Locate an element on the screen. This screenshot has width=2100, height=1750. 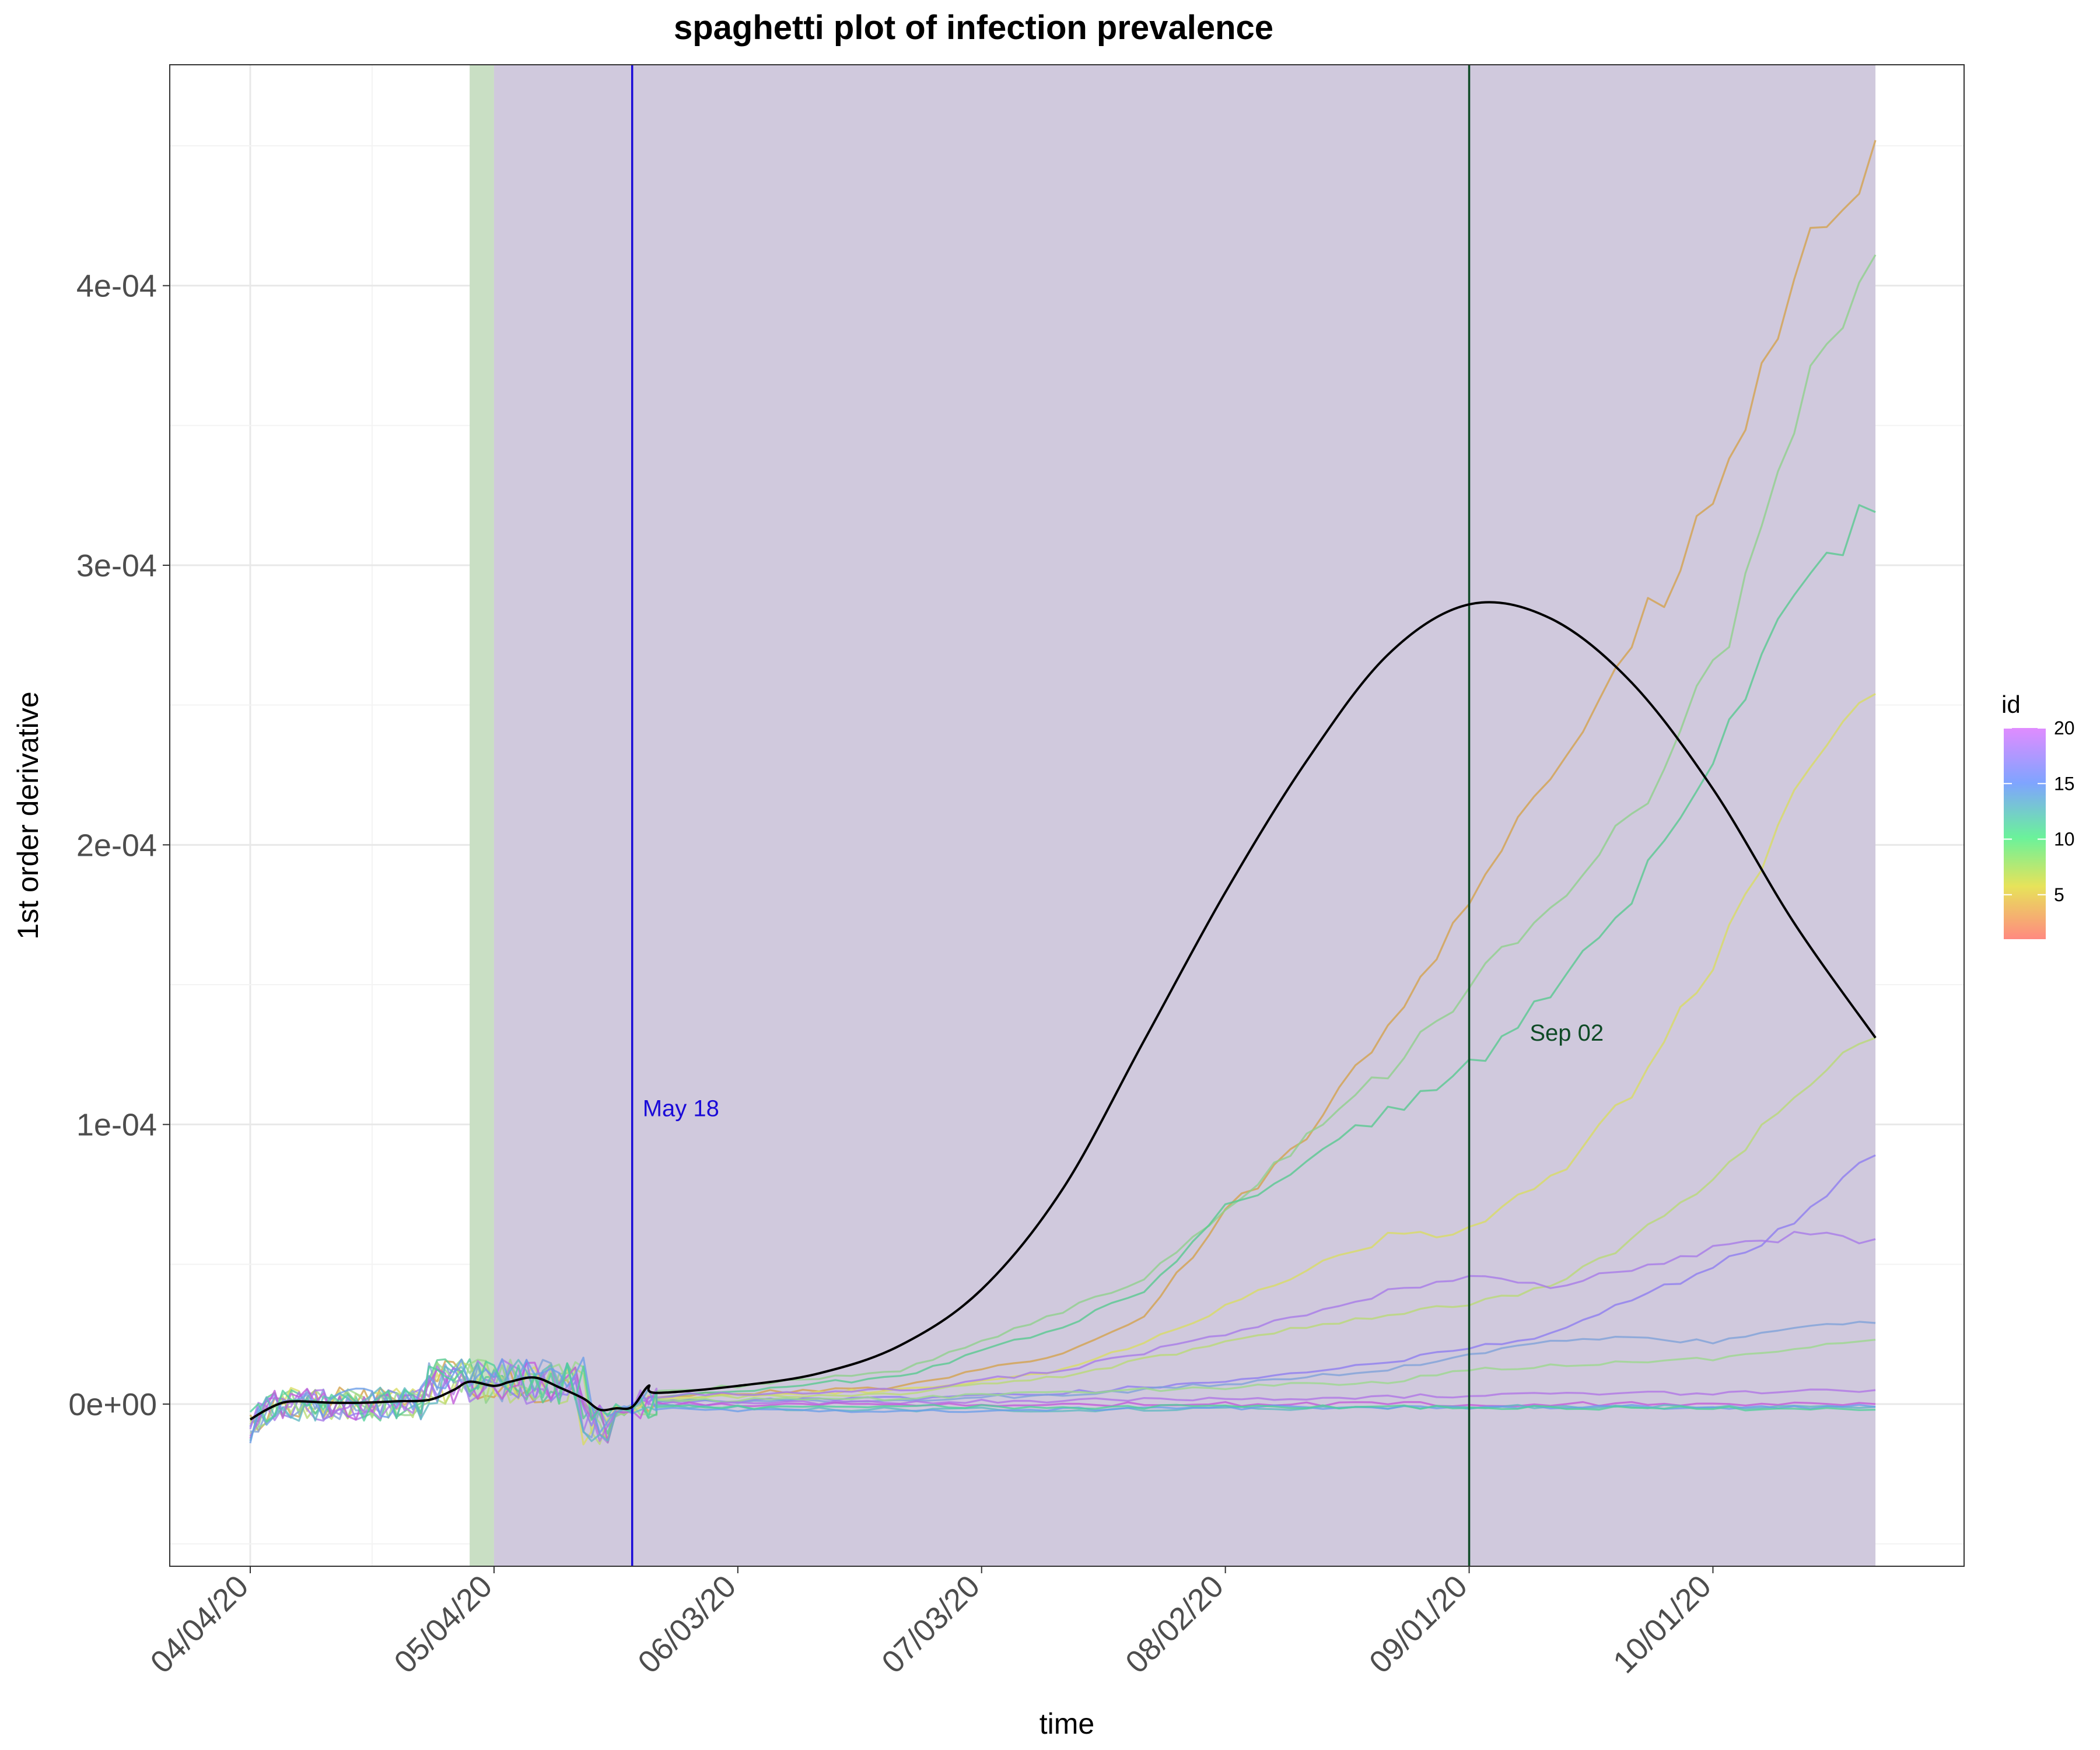
legend-tick-label: 10 is located at coordinates (2064, 839).